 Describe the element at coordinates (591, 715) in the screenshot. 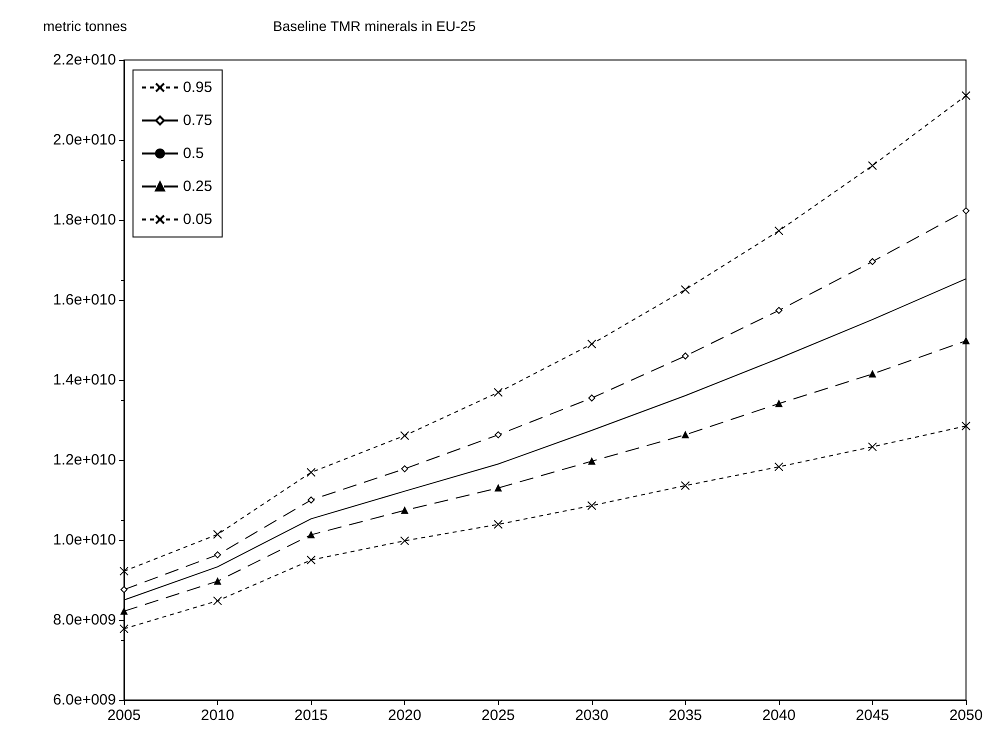

I see `x-tick-label: 2030` at that location.